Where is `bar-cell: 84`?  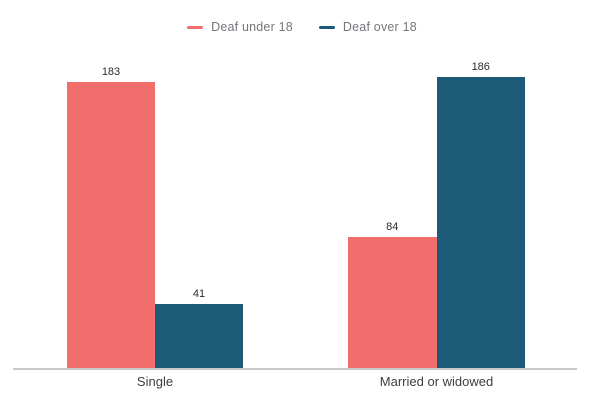 bar-cell: 84 is located at coordinates (392, 184).